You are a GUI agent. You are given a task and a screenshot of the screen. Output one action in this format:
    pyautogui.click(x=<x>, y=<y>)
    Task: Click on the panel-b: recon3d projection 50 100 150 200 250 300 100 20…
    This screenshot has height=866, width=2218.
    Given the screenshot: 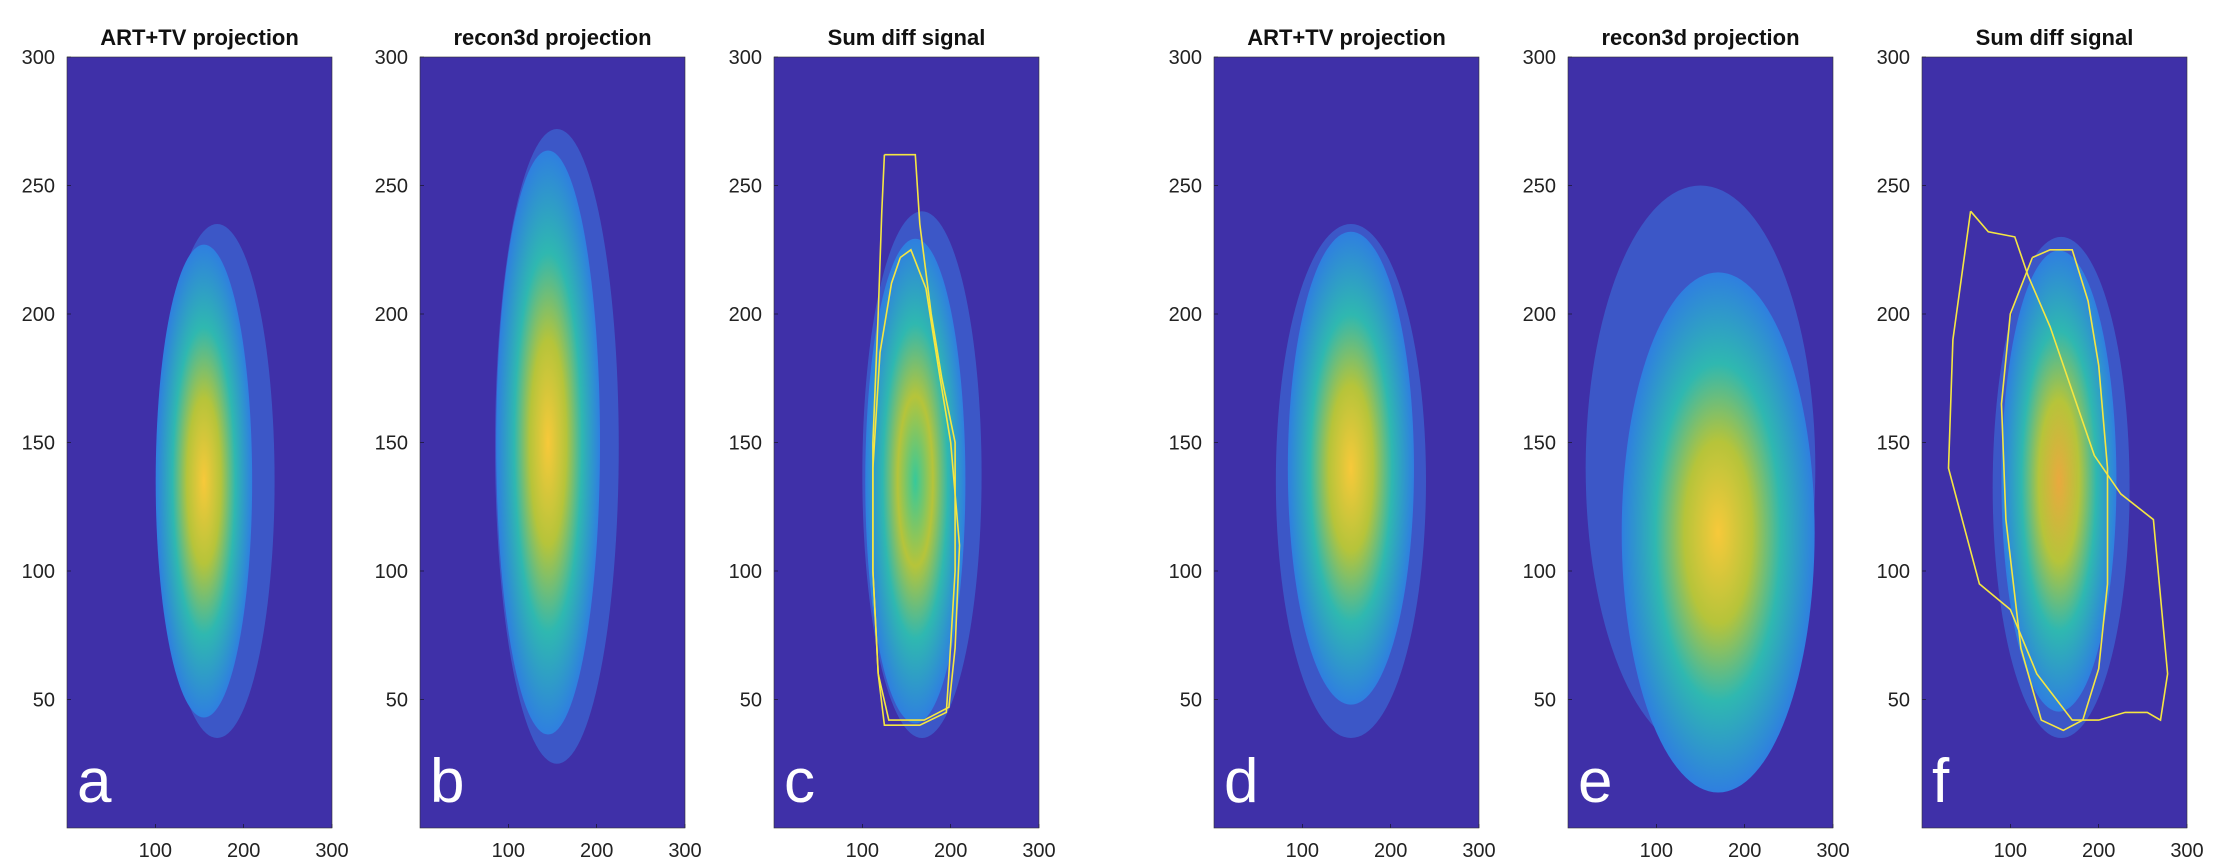 What is the action you would take?
    pyautogui.click(x=538, y=443)
    